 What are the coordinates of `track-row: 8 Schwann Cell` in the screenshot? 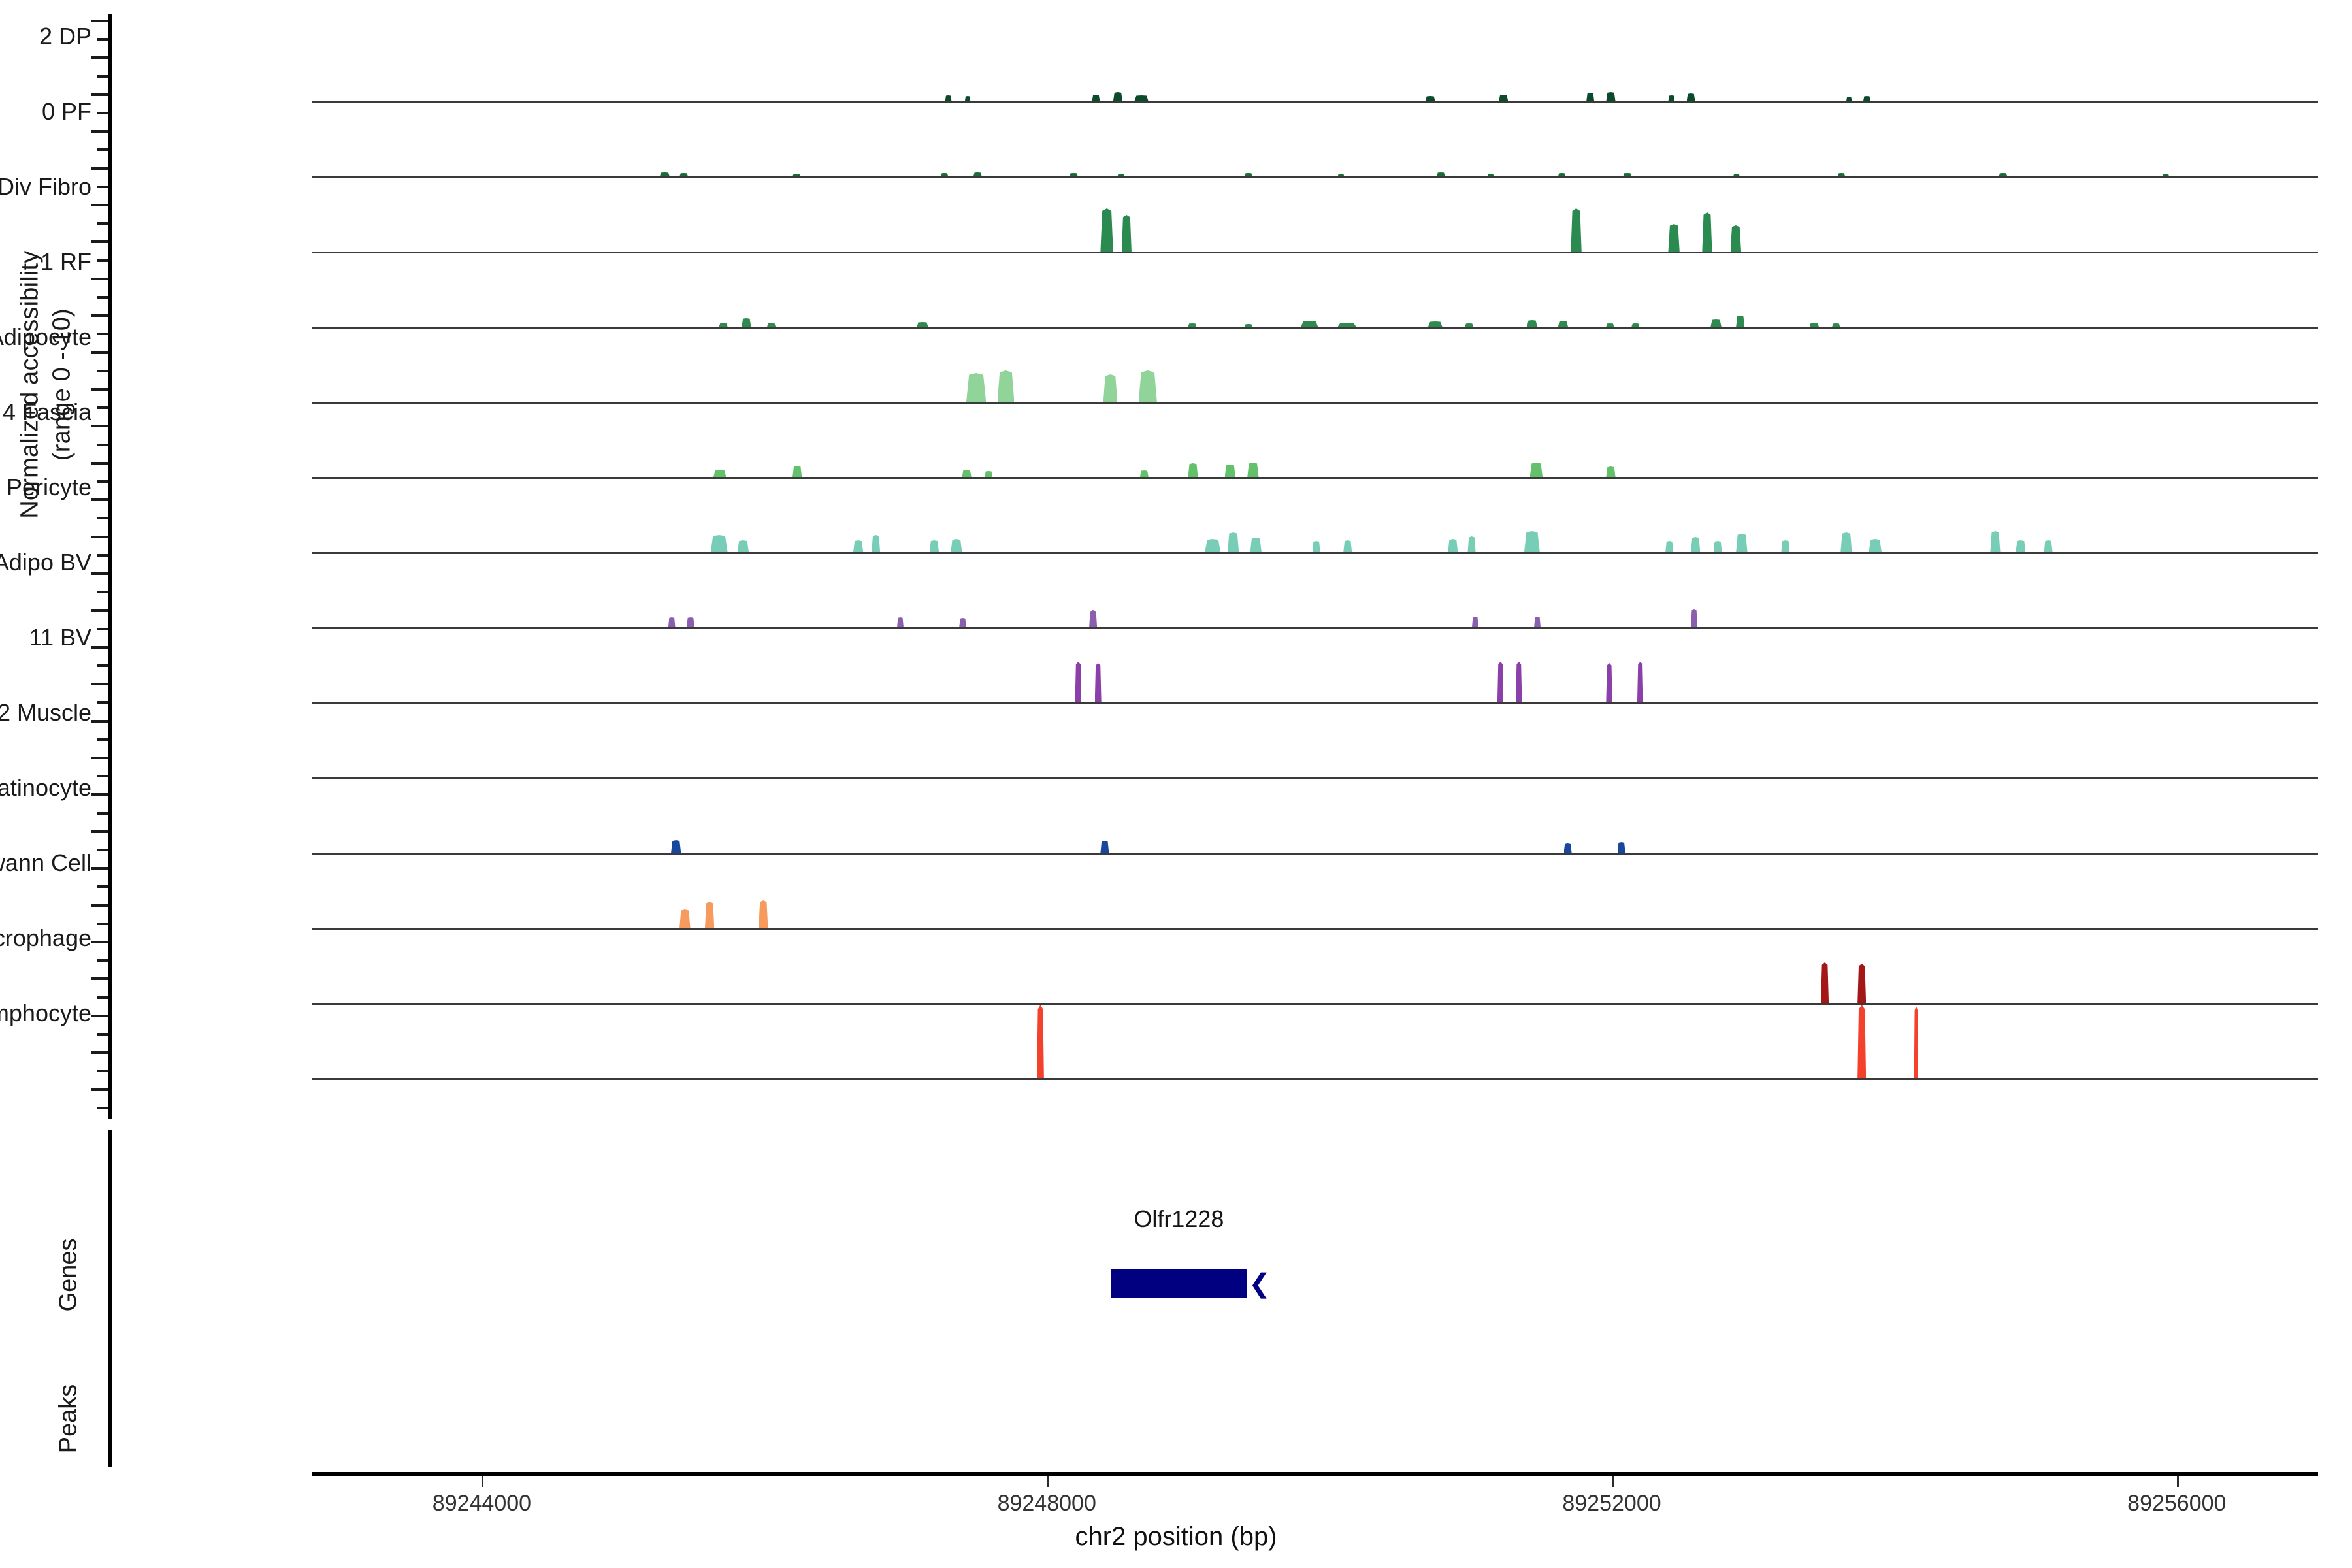 It's located at (1159, 876).